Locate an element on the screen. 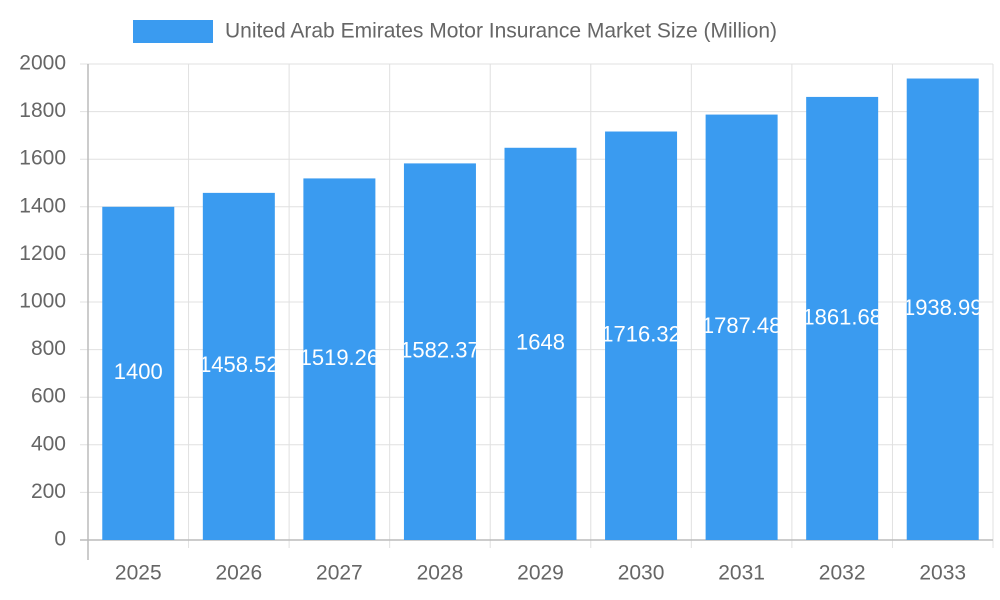  y-tick-label: 1200 is located at coordinates (42, 253).